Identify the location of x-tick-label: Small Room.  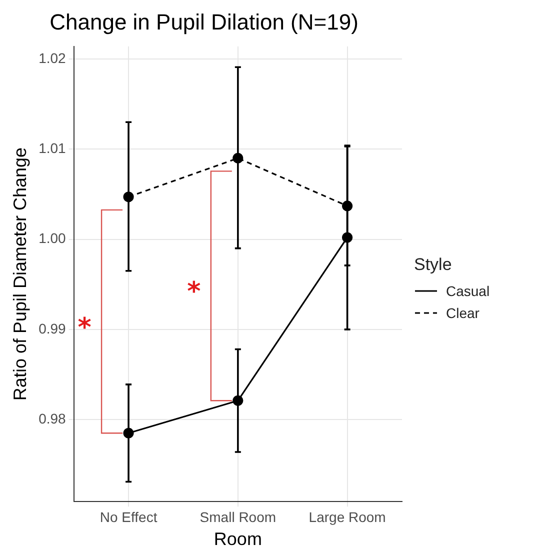
(238, 516).